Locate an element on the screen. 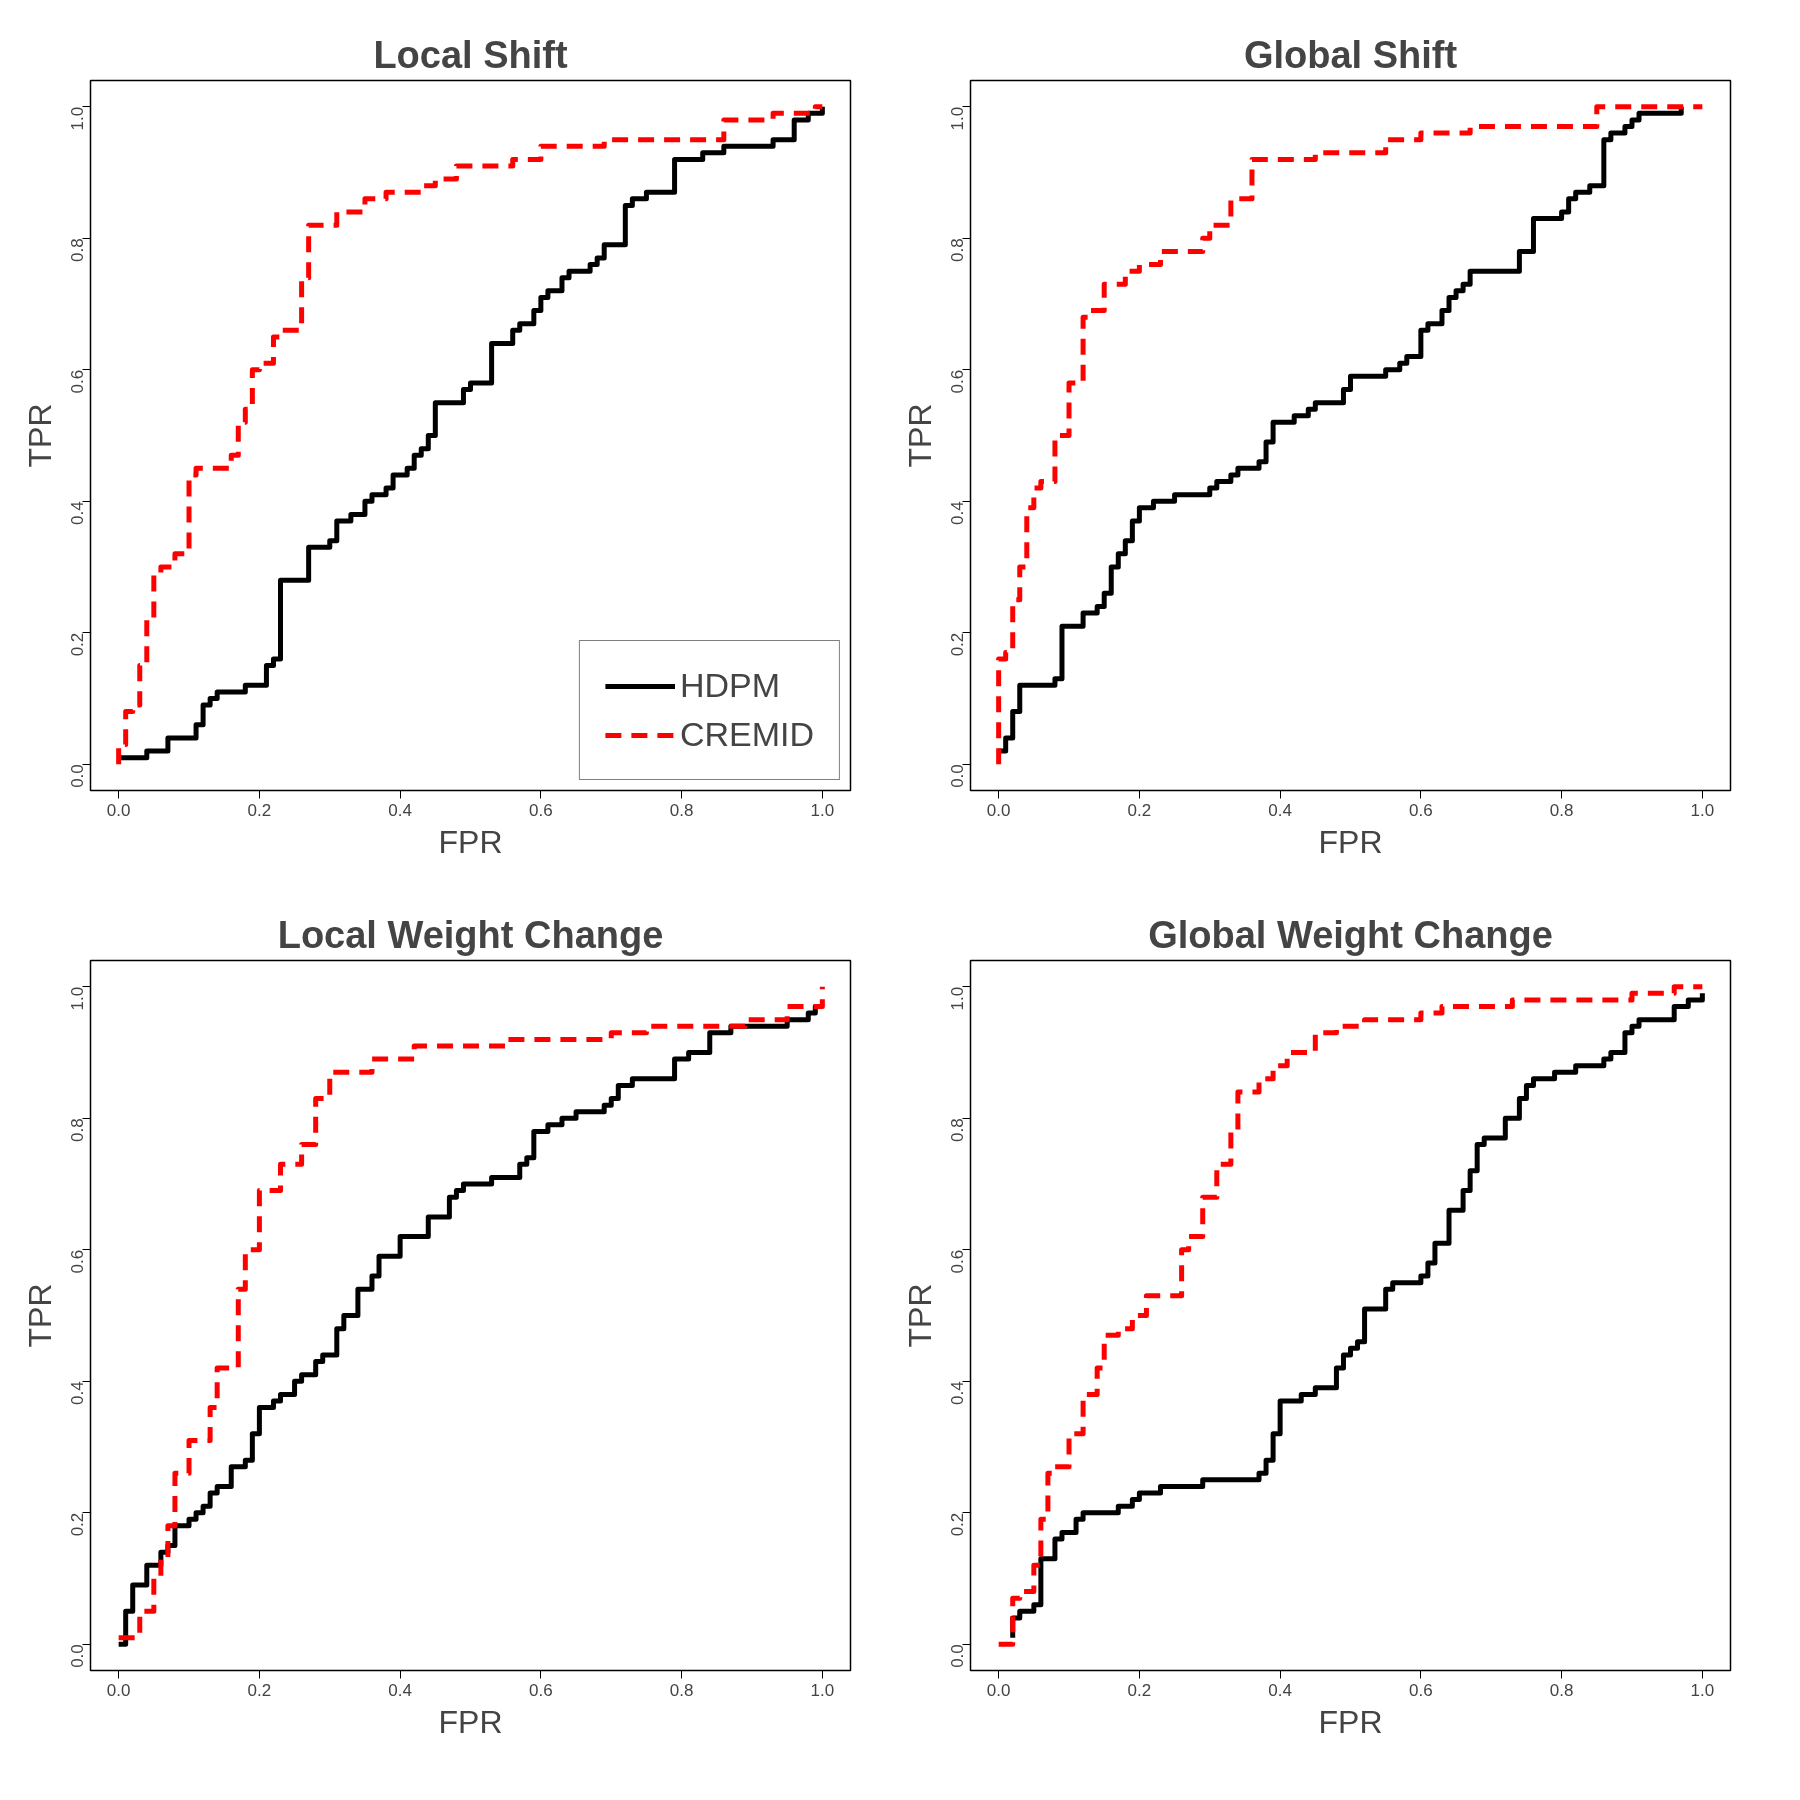 The height and width of the screenshot is (1800, 1800). chart-title: Global Shift is located at coordinates (1350, 54).